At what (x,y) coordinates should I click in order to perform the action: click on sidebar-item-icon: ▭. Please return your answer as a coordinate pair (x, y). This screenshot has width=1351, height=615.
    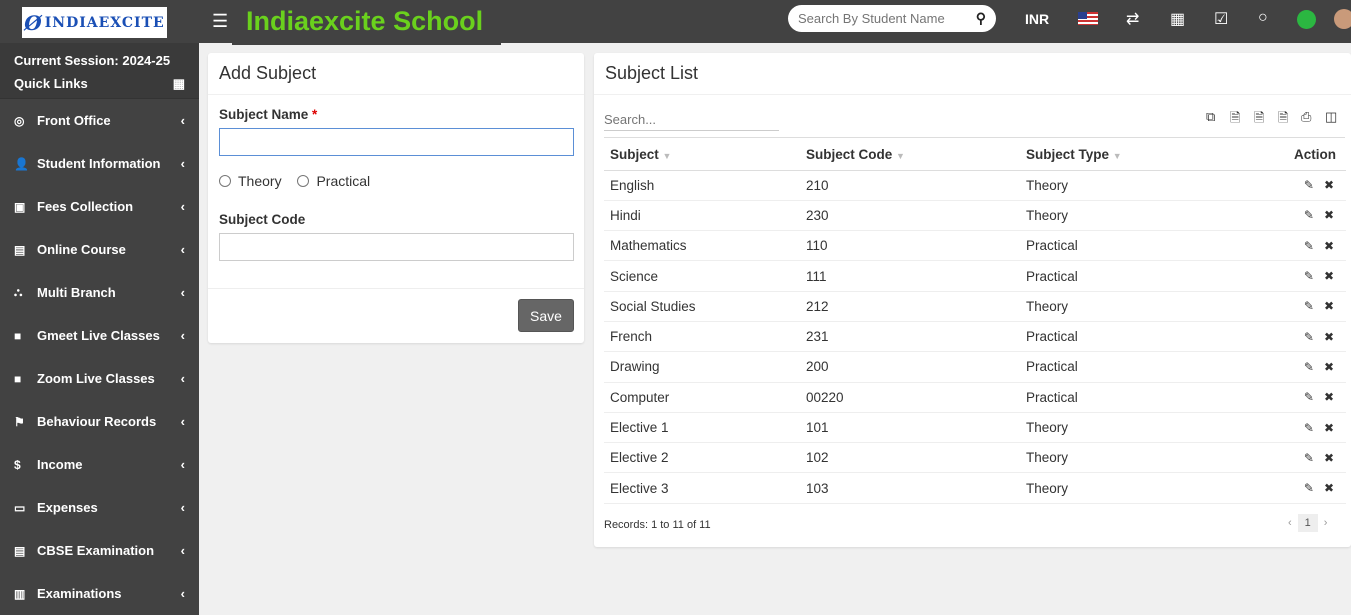
    Looking at the image, I should click on (20, 507).